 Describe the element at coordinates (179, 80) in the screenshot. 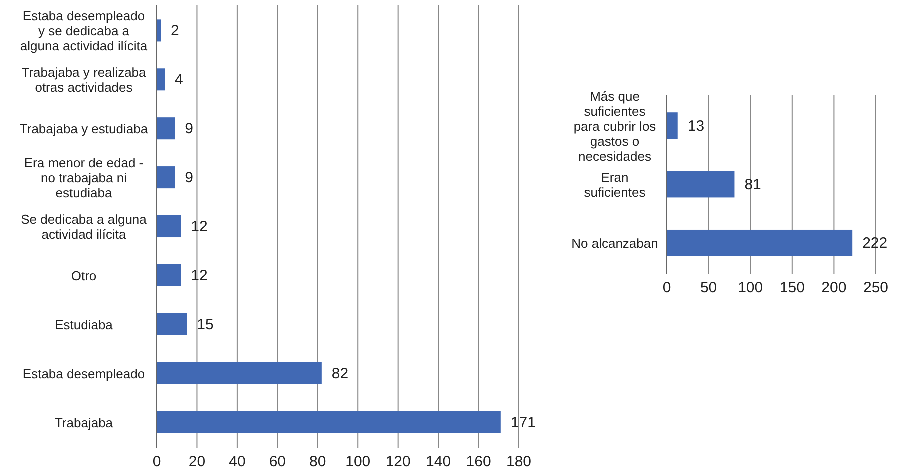

I see `data-label: 4` at that location.